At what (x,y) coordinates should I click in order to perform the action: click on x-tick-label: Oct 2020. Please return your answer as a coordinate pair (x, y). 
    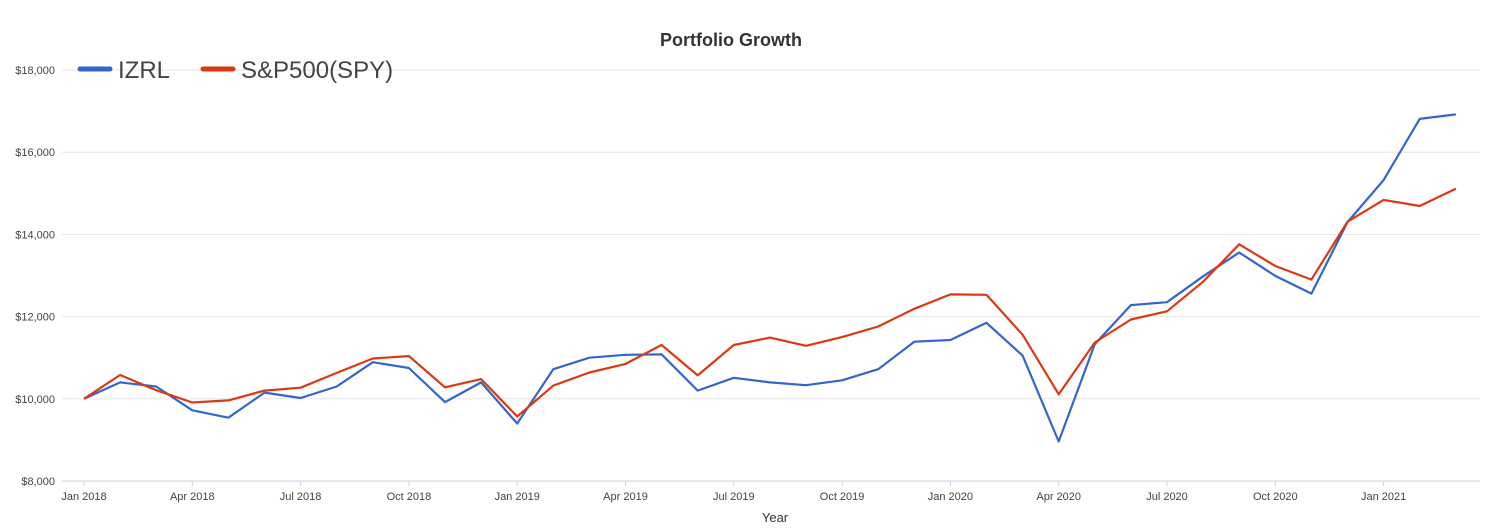
    Looking at the image, I should click on (1275, 497).